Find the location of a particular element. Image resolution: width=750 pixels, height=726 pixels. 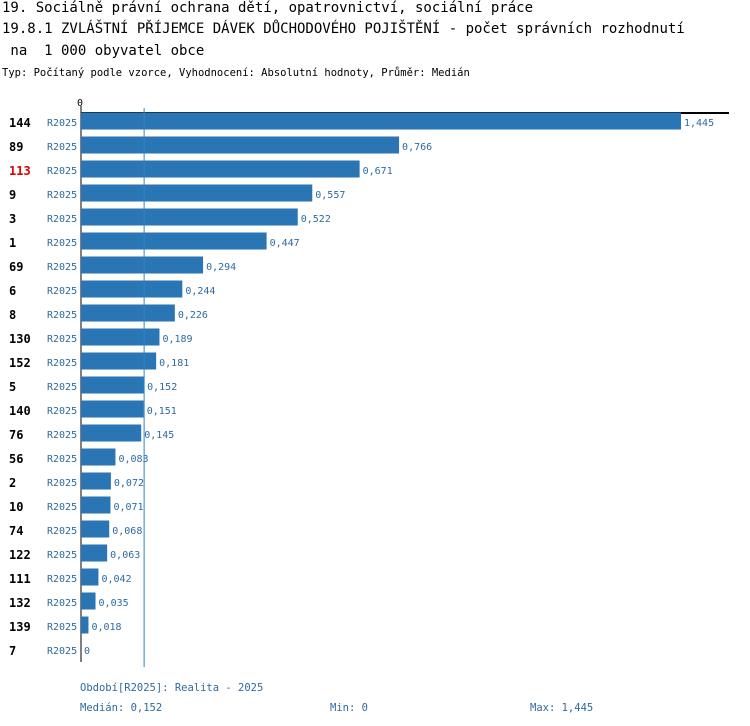

row-id-label: 69 is located at coordinates (16, 267).